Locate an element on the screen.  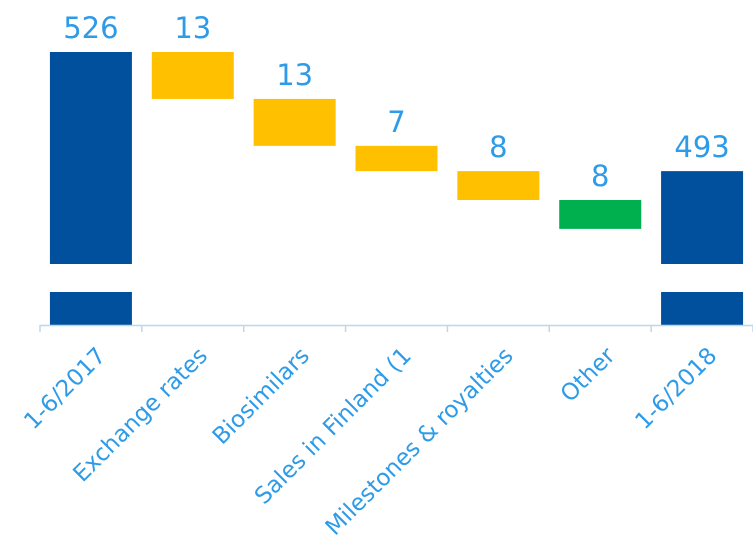
data-label: 7 is located at coordinates (396, 122).